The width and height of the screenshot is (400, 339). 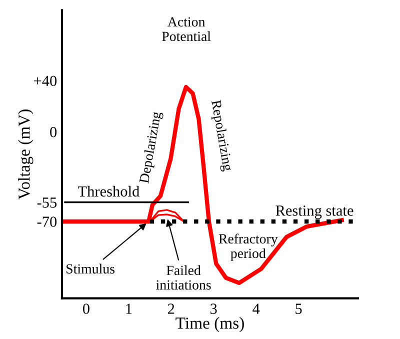 I want to click on series-label: Threshold, so click(x=109, y=191).